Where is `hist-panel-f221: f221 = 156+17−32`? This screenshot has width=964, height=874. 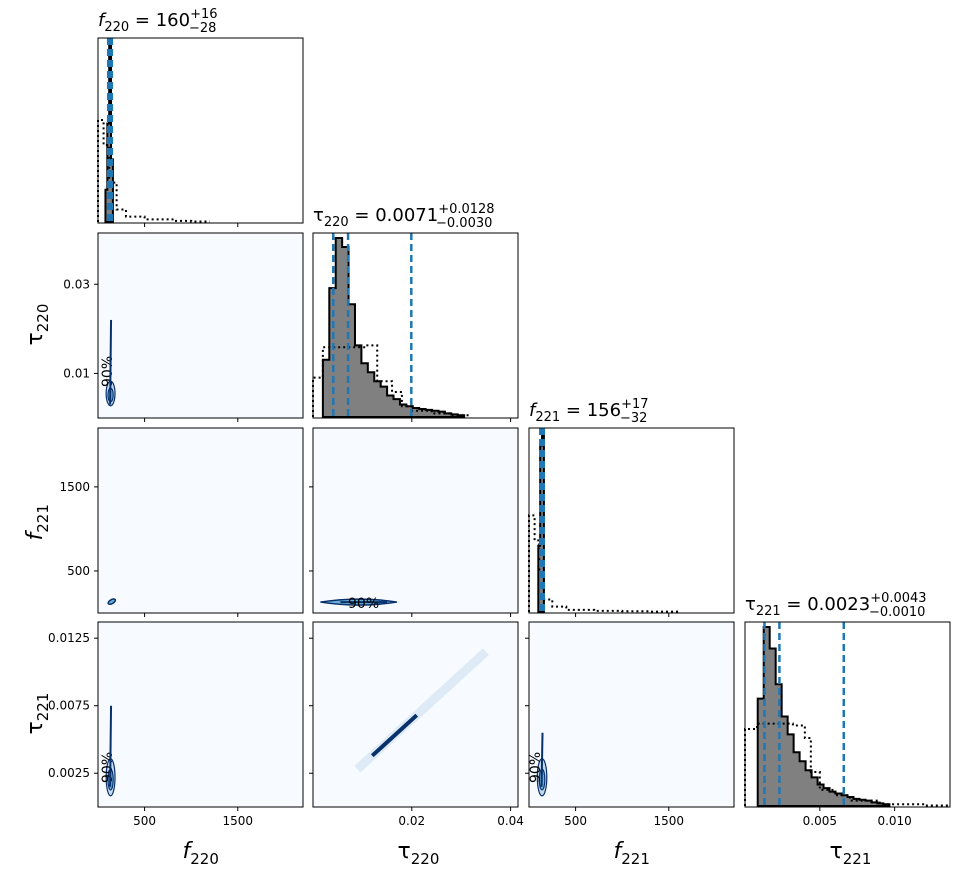 hist-panel-f221: f221 = 156+17−32 is located at coordinates (631, 505).